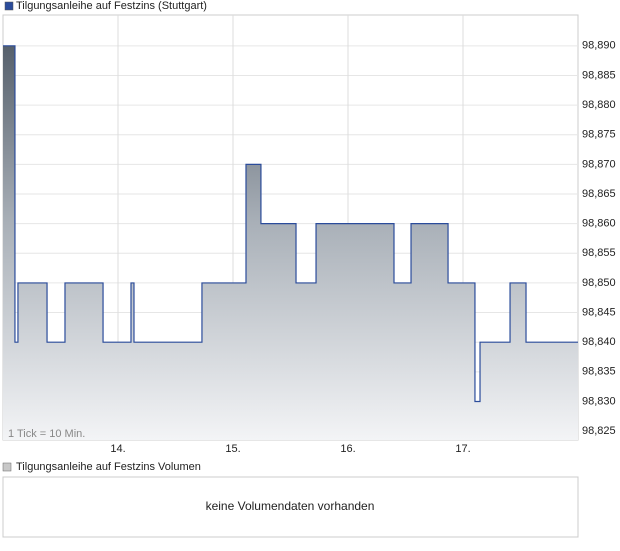 This screenshot has height=551, width=620. I want to click on x-tick-label: 14., so click(117, 449).